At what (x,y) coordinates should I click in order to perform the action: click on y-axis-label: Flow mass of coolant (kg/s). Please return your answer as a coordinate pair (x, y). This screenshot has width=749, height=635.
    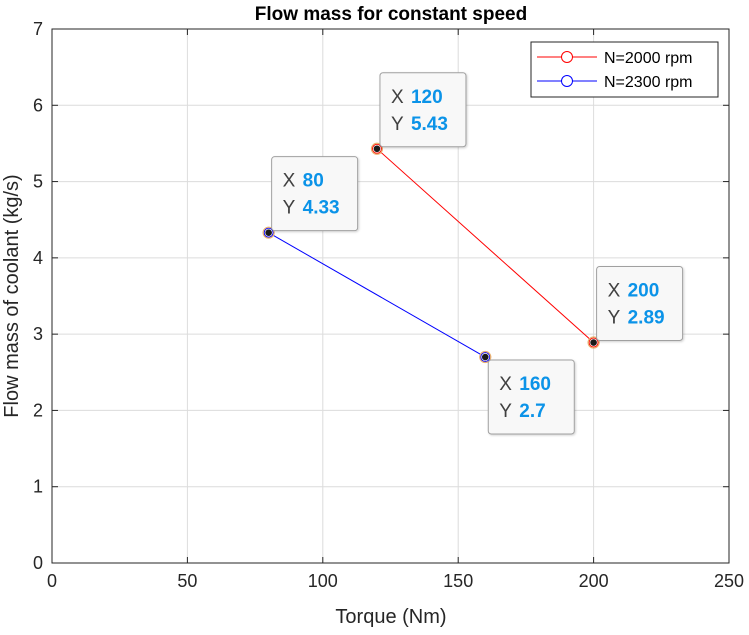
    Looking at the image, I should click on (12, 295).